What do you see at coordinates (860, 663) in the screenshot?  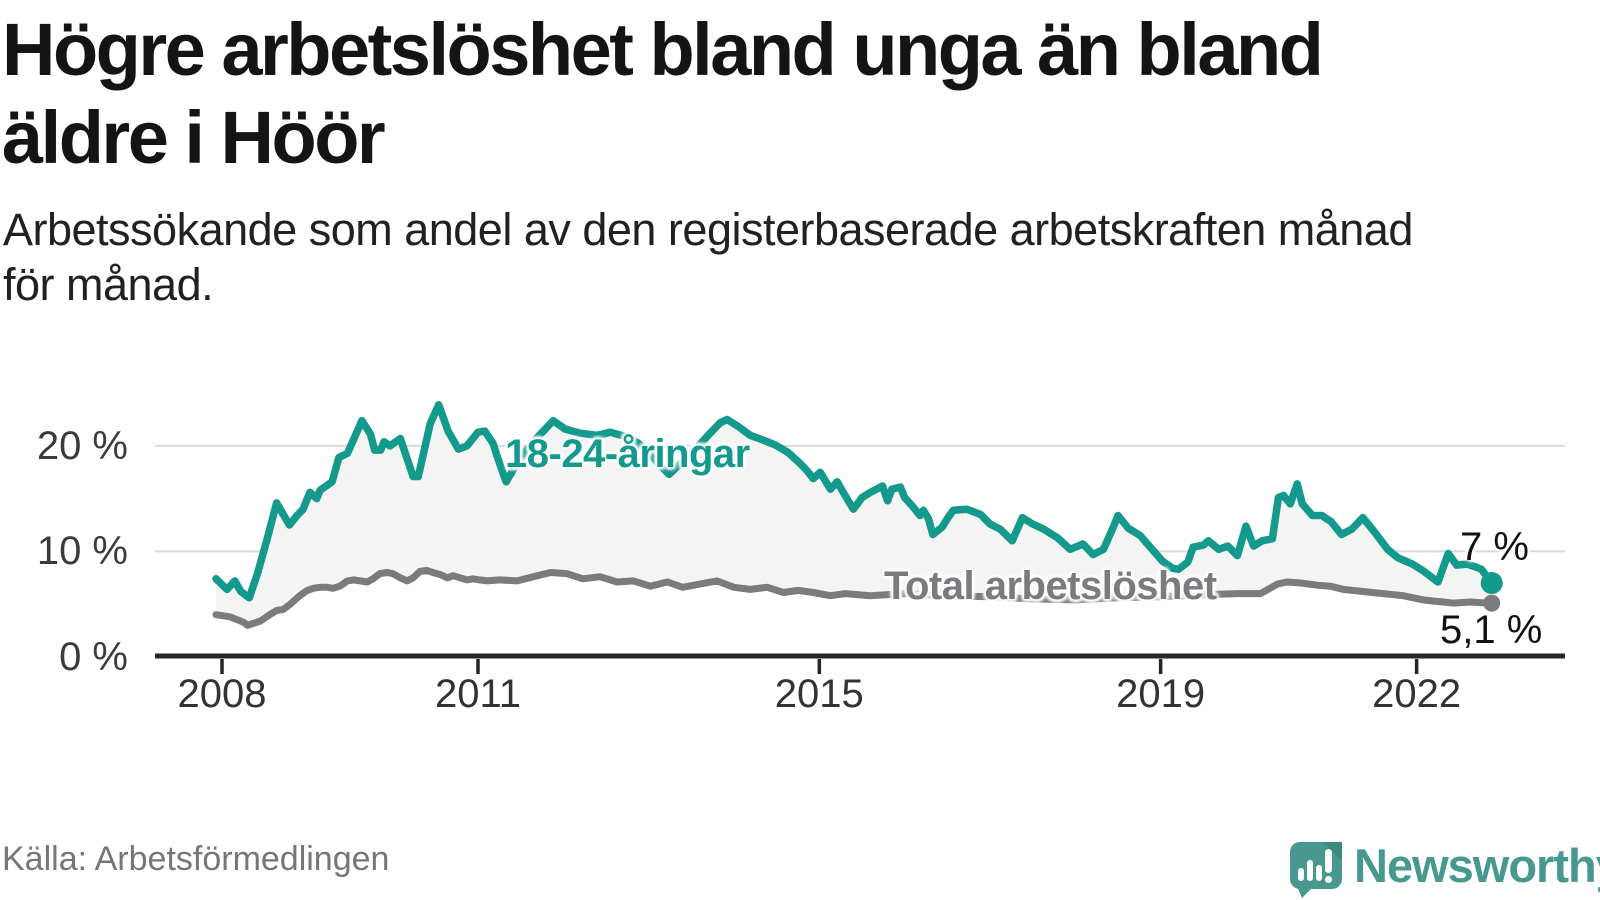 I see `x-axis` at bounding box center [860, 663].